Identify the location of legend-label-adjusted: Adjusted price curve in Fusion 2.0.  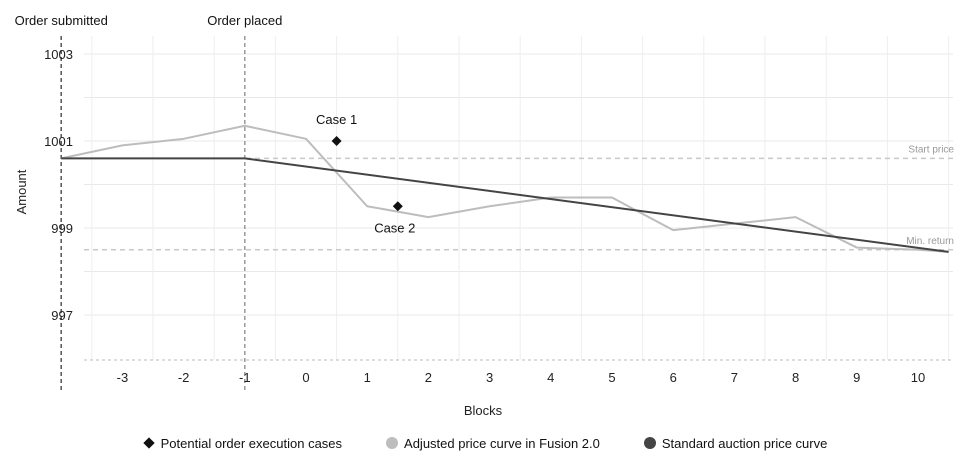
(502, 443).